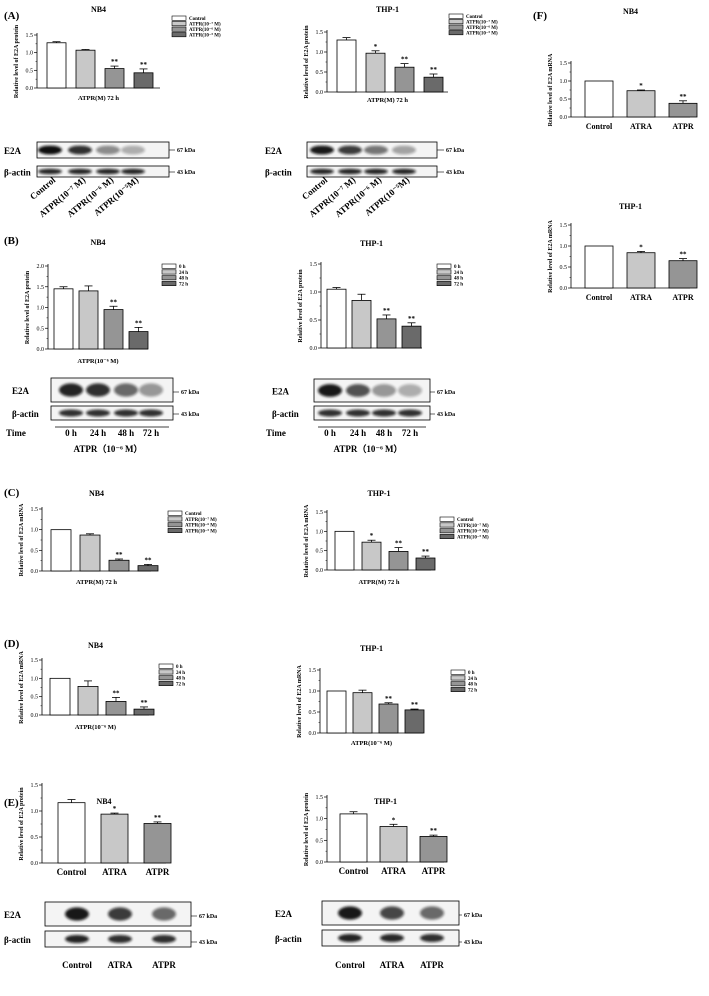  What do you see at coordinates (330, 433) in the screenshot?
I see `lane-label: 0 h` at bounding box center [330, 433].